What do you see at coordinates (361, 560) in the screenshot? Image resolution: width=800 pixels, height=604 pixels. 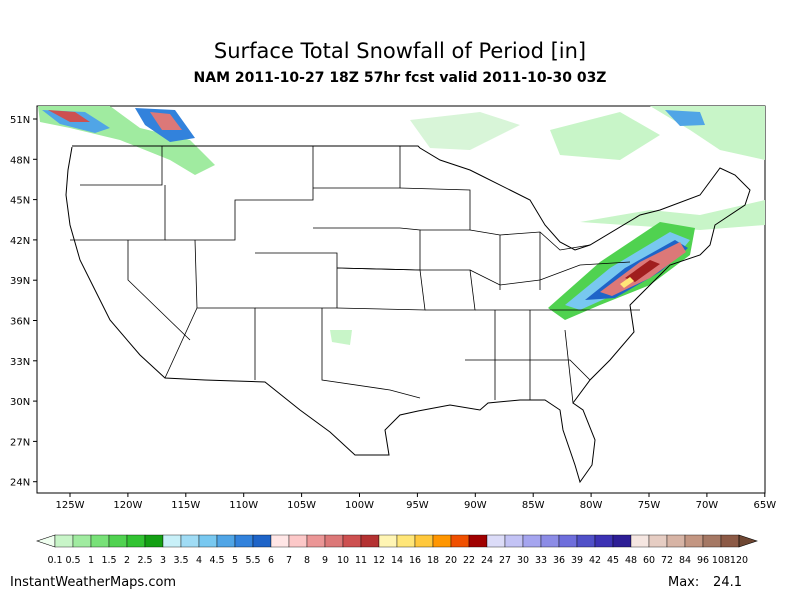 I see `colorbar-label: 11` at bounding box center [361, 560].